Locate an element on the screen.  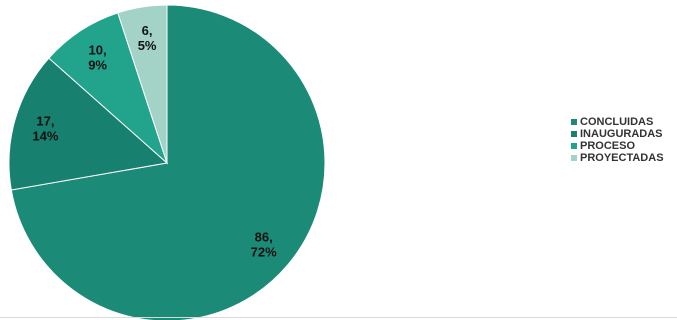
legend-label: PROCESO is located at coordinates (608, 146).